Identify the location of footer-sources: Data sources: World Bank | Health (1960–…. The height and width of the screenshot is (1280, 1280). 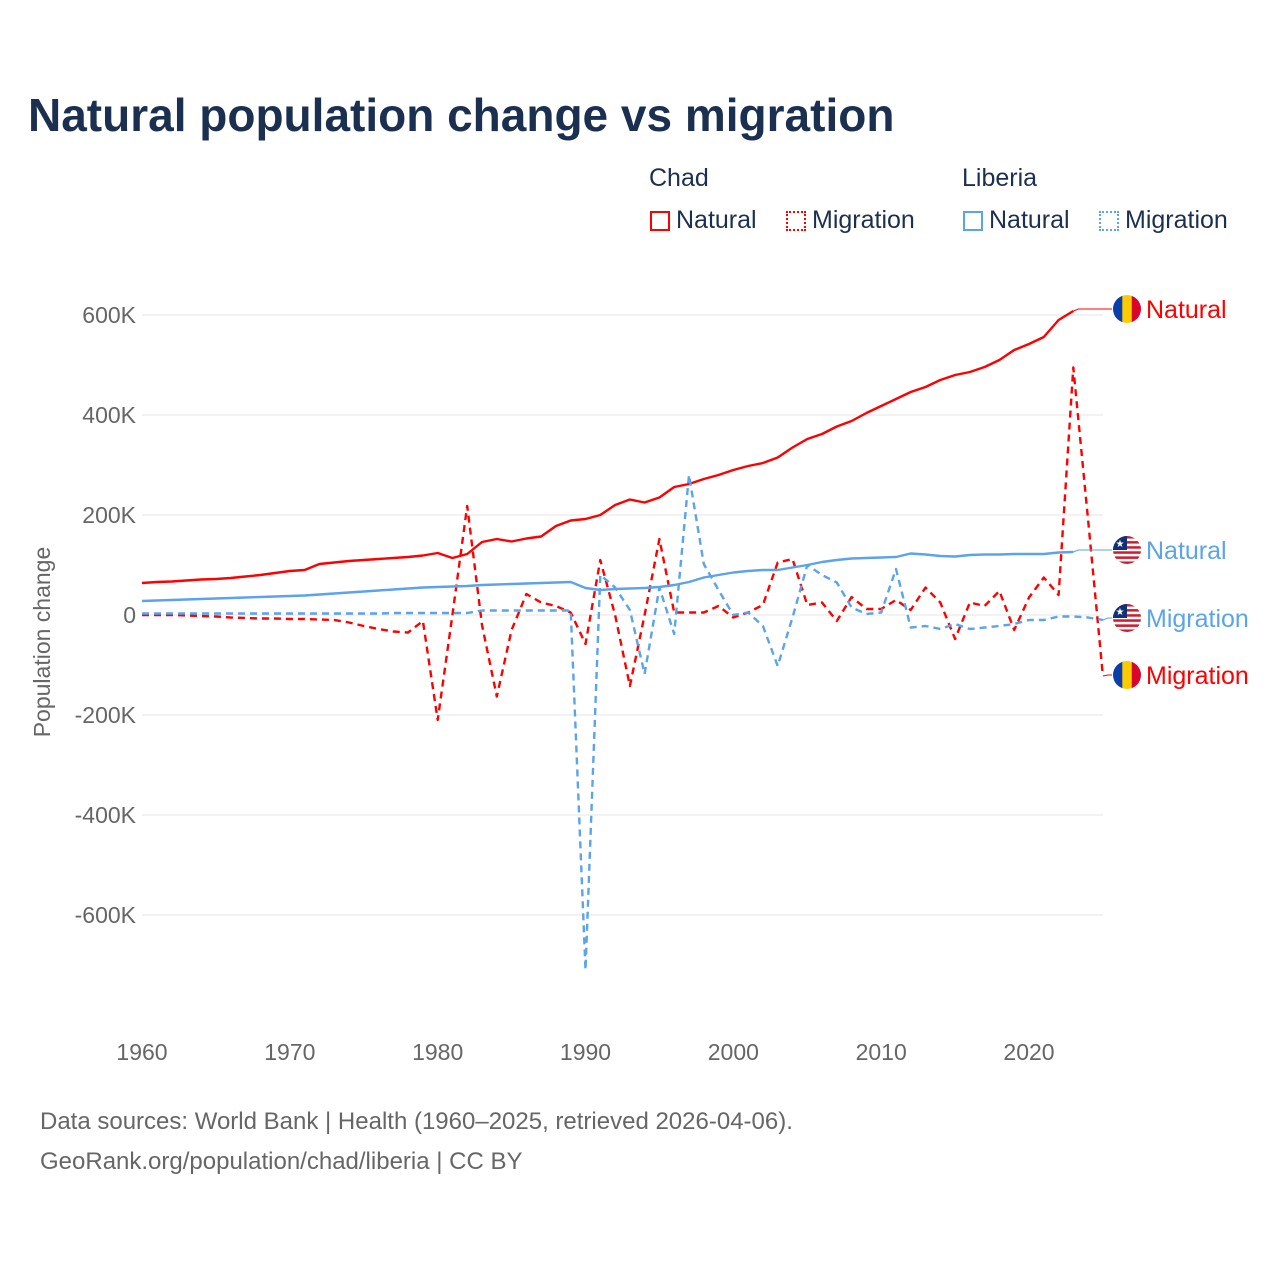
(416, 1121).